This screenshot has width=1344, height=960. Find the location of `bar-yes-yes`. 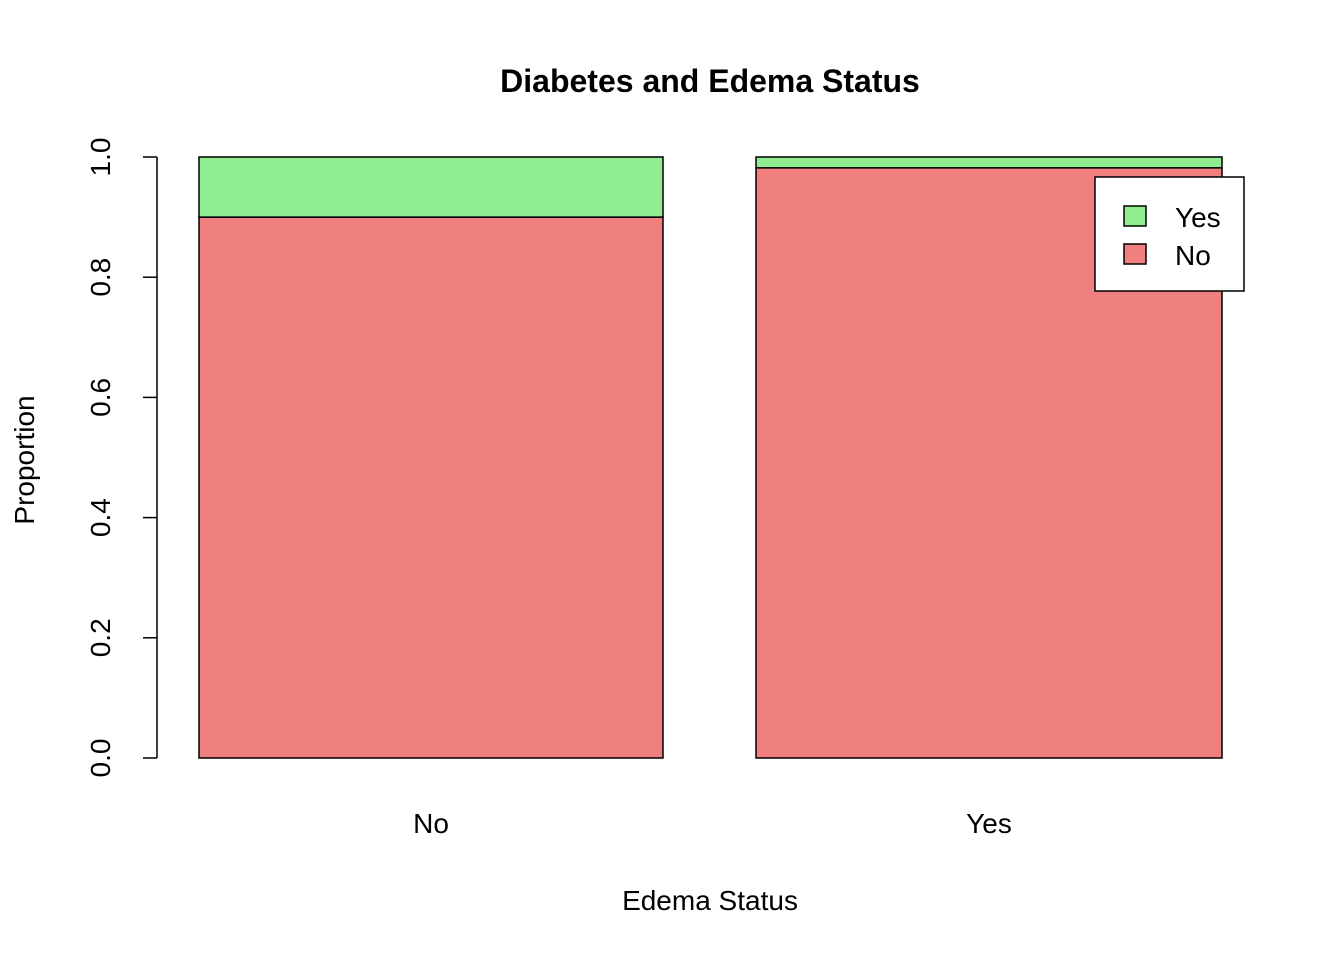

bar-yes-yes is located at coordinates (989, 162).